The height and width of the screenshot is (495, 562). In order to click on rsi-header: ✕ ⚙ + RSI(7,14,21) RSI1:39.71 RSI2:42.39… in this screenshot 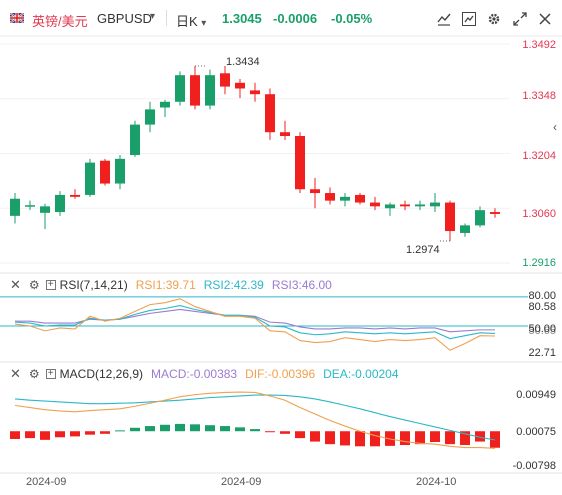, I will do `click(281, 285)`.